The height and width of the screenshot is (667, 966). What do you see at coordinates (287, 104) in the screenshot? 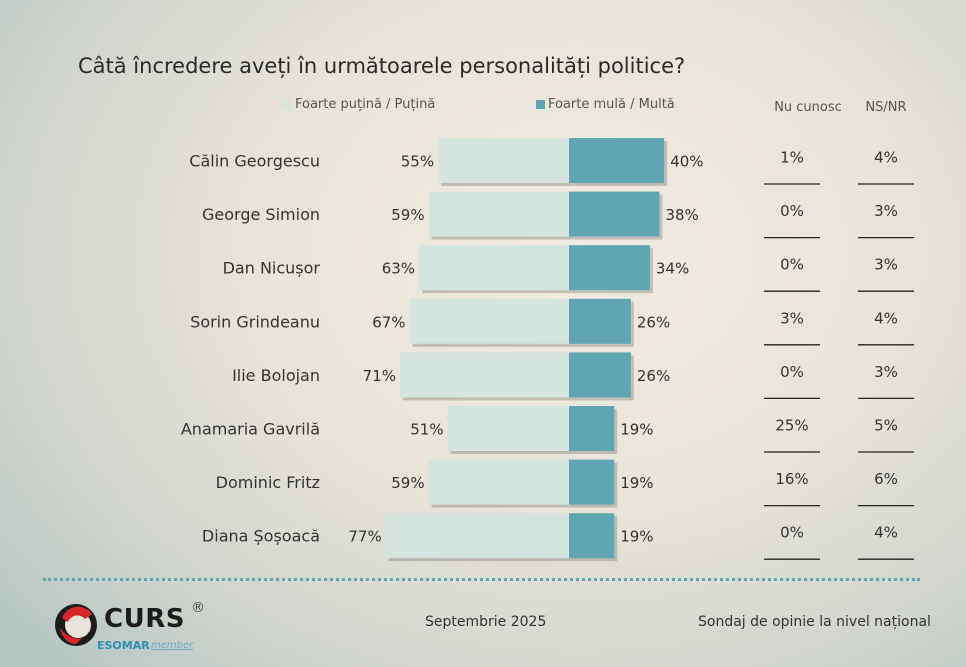
I see `legend-swatch-low` at bounding box center [287, 104].